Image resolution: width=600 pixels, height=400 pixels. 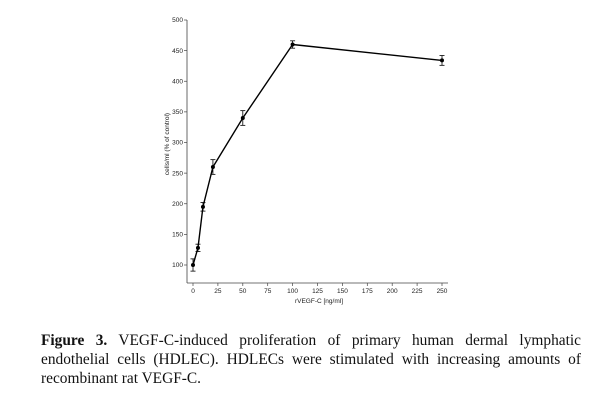 I want to click on y-tick-label: 150, so click(x=177, y=235).